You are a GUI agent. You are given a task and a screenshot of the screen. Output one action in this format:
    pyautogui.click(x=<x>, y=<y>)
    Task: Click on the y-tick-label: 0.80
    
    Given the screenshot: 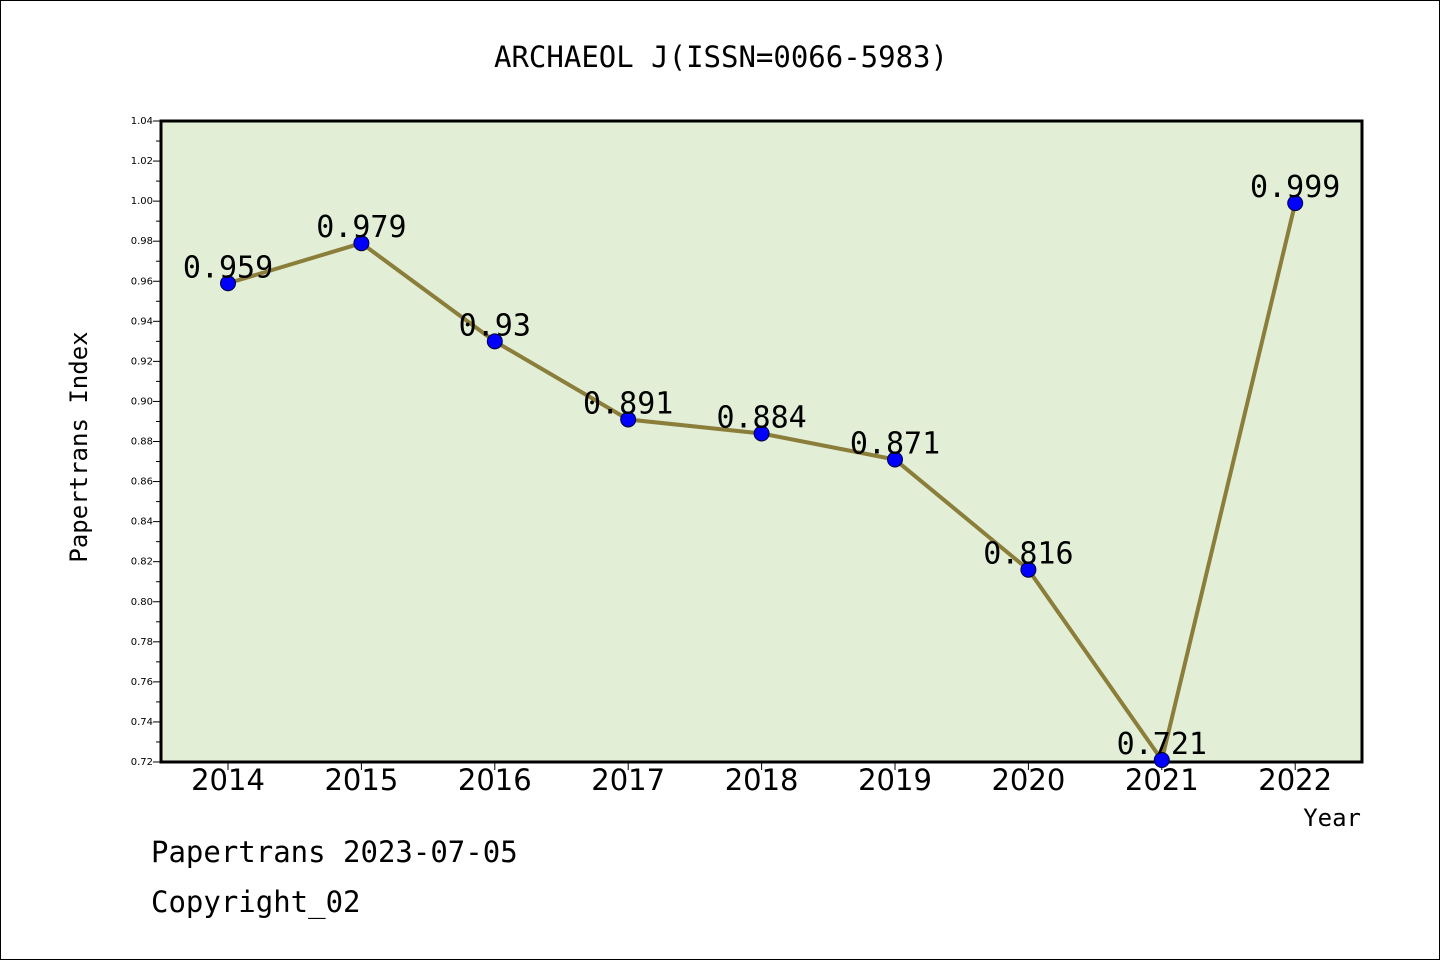 What is the action you would take?
    pyautogui.click(x=142, y=602)
    